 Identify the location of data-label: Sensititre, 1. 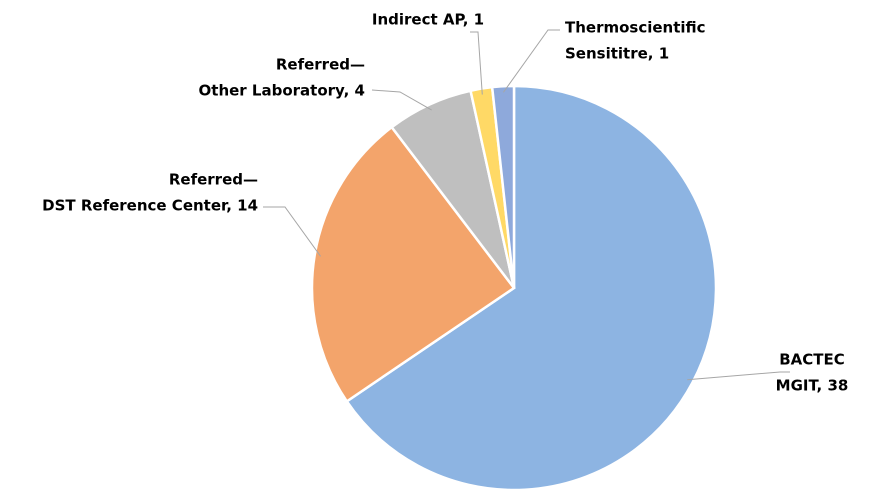
(617, 54).